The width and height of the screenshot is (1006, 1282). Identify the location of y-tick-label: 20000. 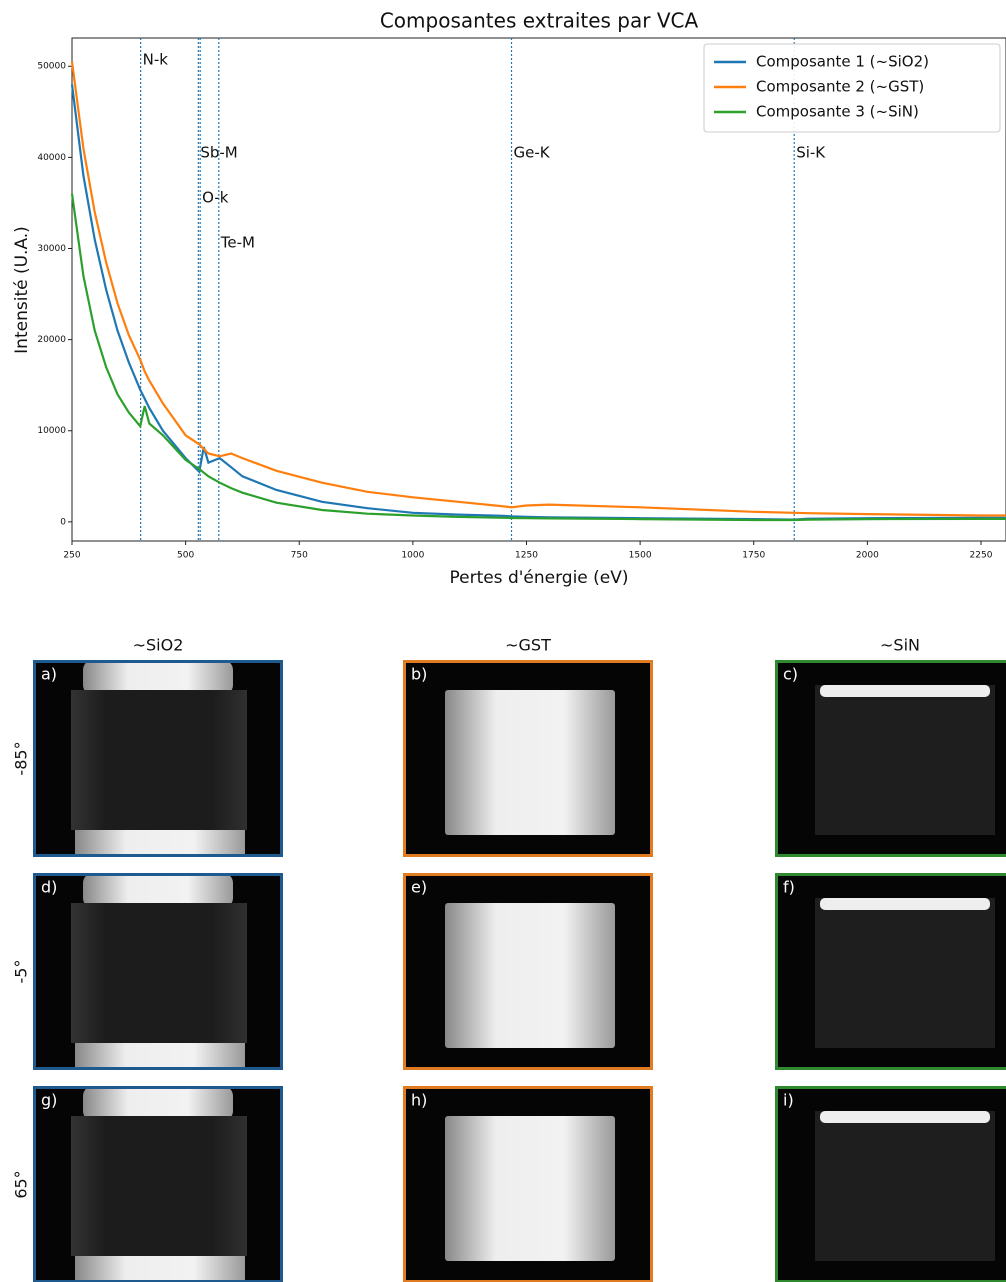
(51, 340).